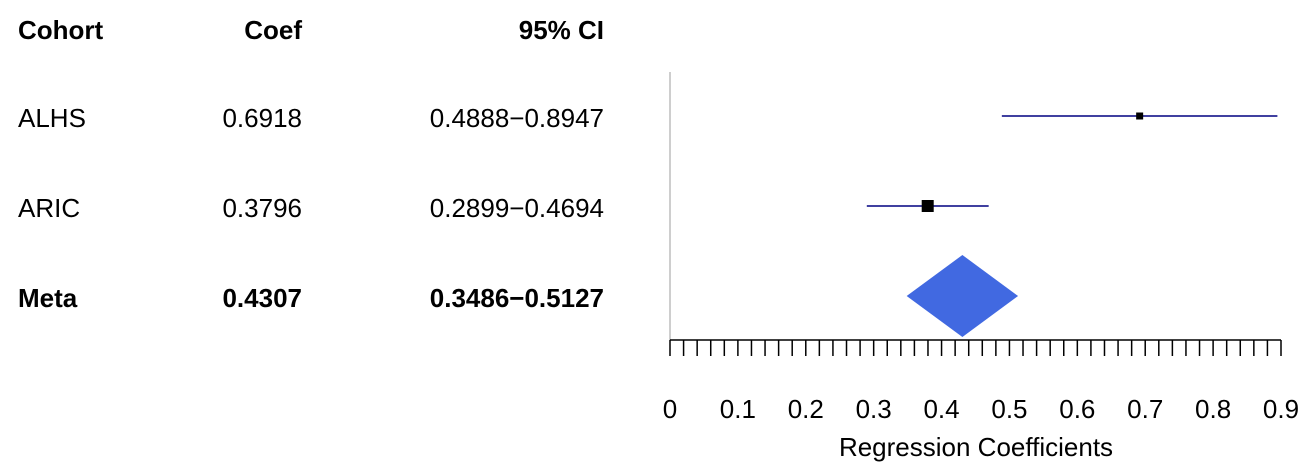 The height and width of the screenshot is (468, 1312). Describe the element at coordinates (1213, 409) in the screenshot. I see `x-tick-label: 0.8` at that location.